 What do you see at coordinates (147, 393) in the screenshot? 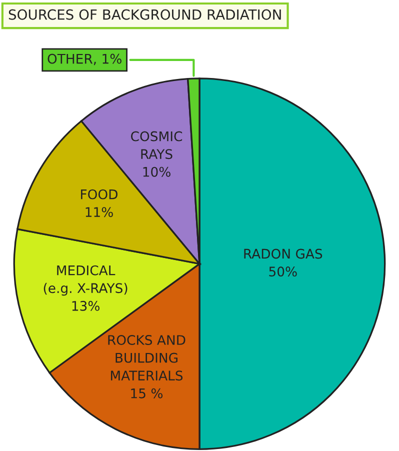
I see `data-label: 15 %` at bounding box center [147, 393].